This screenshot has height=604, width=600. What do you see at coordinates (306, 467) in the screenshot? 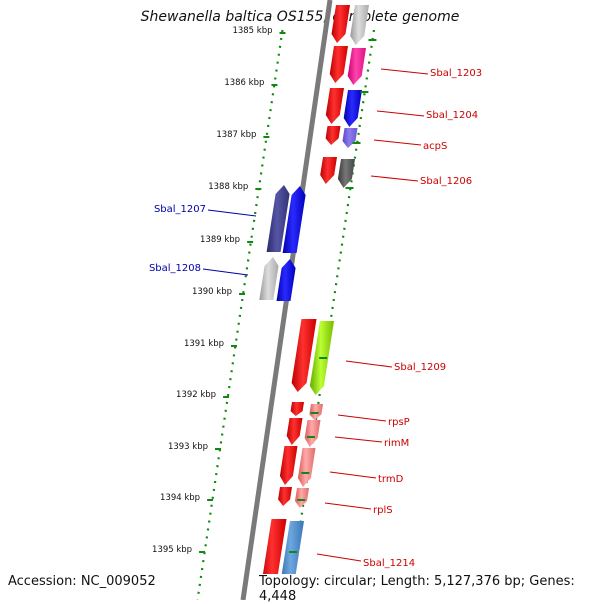
I see `gene-trmd` at bounding box center [306, 467].